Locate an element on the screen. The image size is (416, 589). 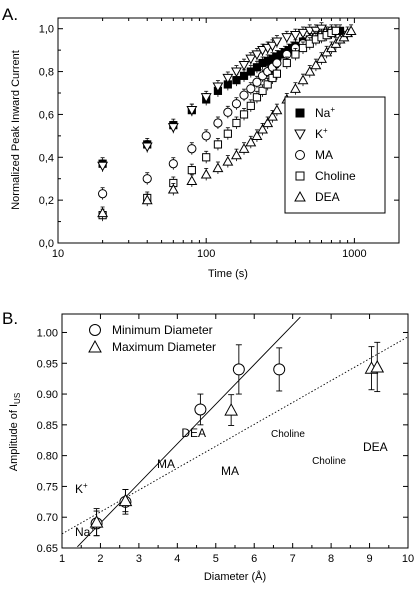
x-tick-label: 5 is located at coordinates (216, 559).